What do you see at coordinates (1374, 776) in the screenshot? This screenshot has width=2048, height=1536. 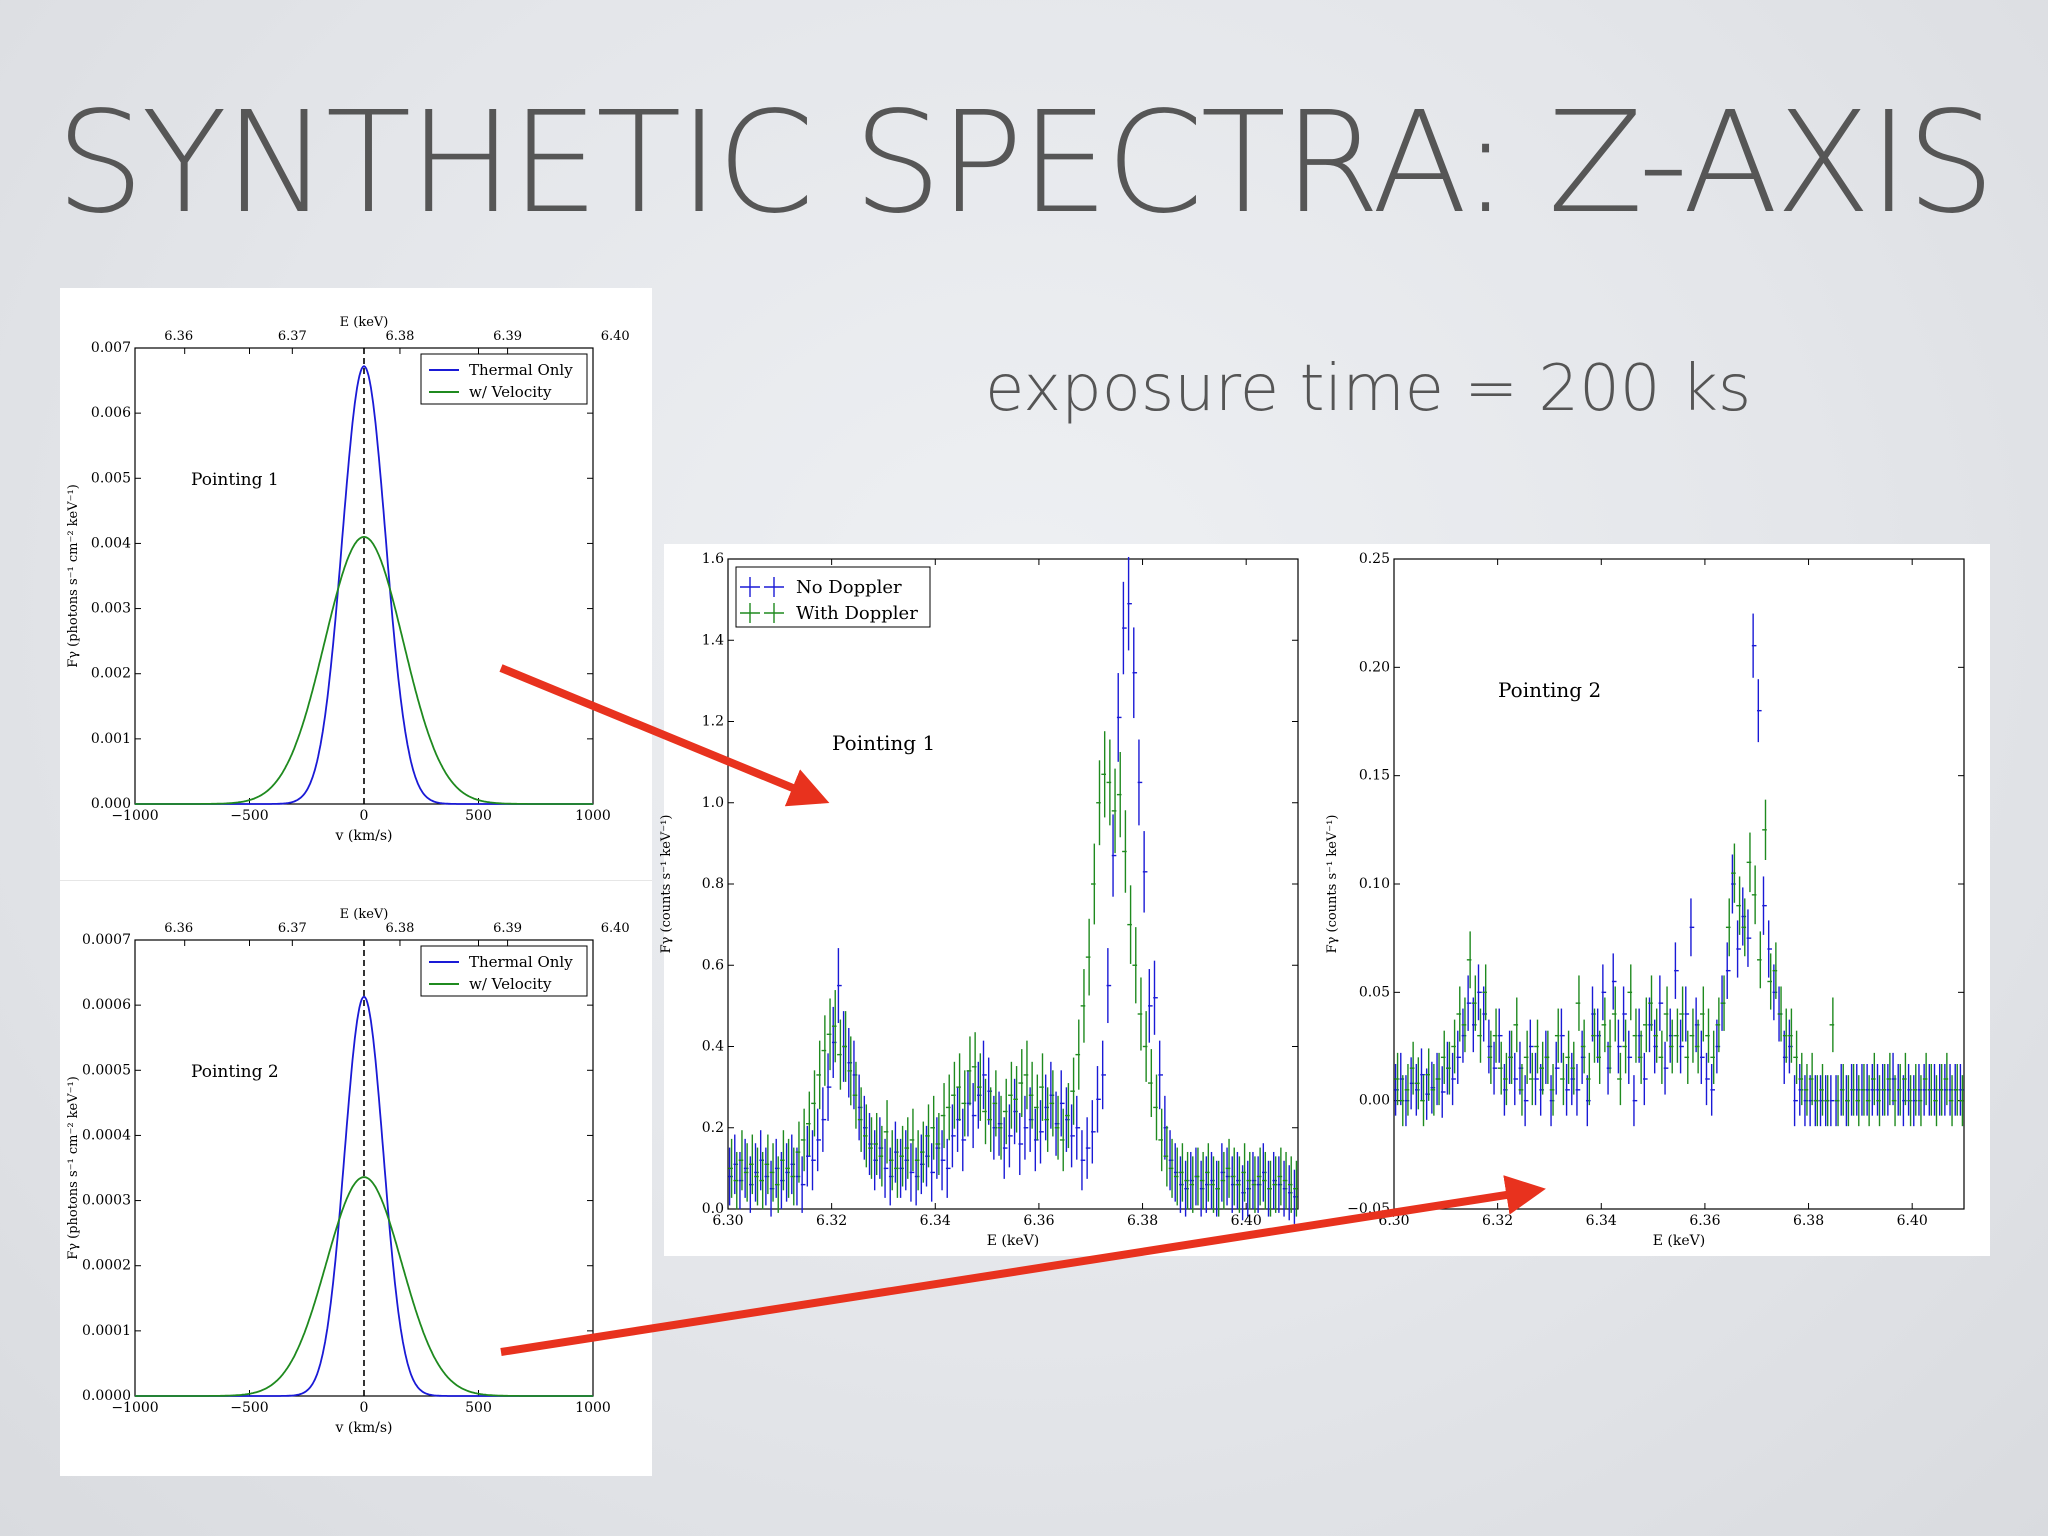 I see `p2-spec-ytick-label: 0.15` at bounding box center [1374, 776].